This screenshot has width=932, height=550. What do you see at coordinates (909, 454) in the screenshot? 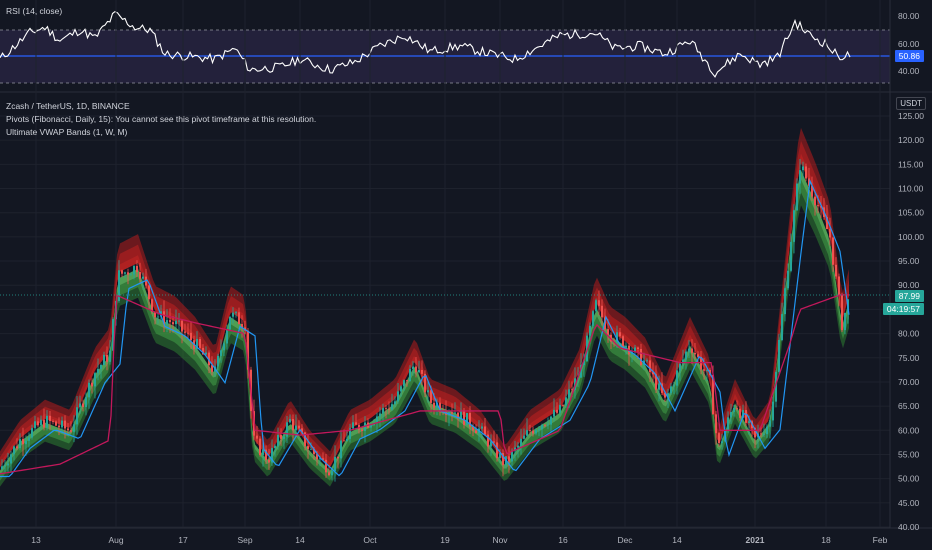
I see `price-tick-label: 55.00` at bounding box center [909, 454].